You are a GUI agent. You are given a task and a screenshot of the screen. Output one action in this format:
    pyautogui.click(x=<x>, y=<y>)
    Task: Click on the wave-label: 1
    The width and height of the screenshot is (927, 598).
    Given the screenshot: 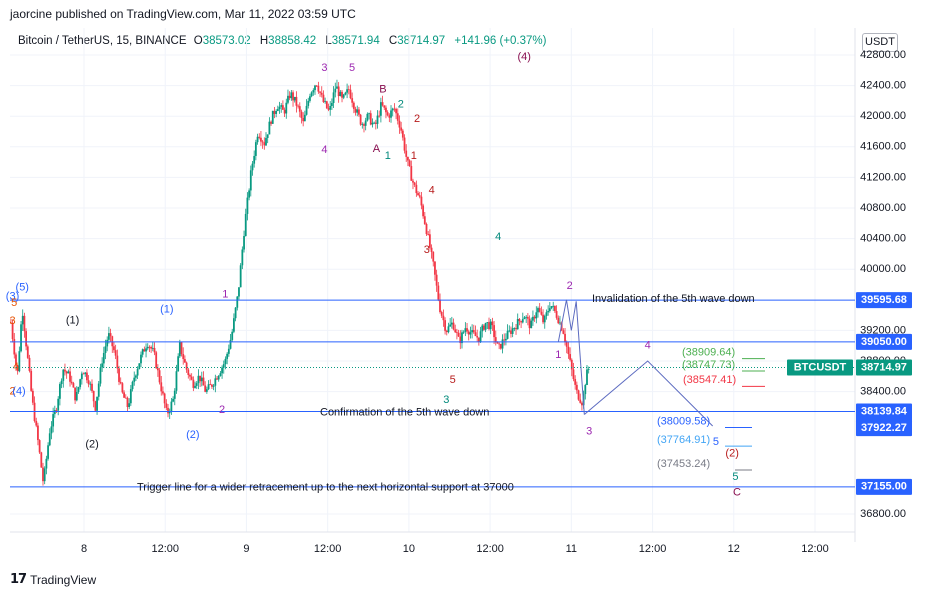 What is the action you would take?
    pyautogui.click(x=388, y=156)
    